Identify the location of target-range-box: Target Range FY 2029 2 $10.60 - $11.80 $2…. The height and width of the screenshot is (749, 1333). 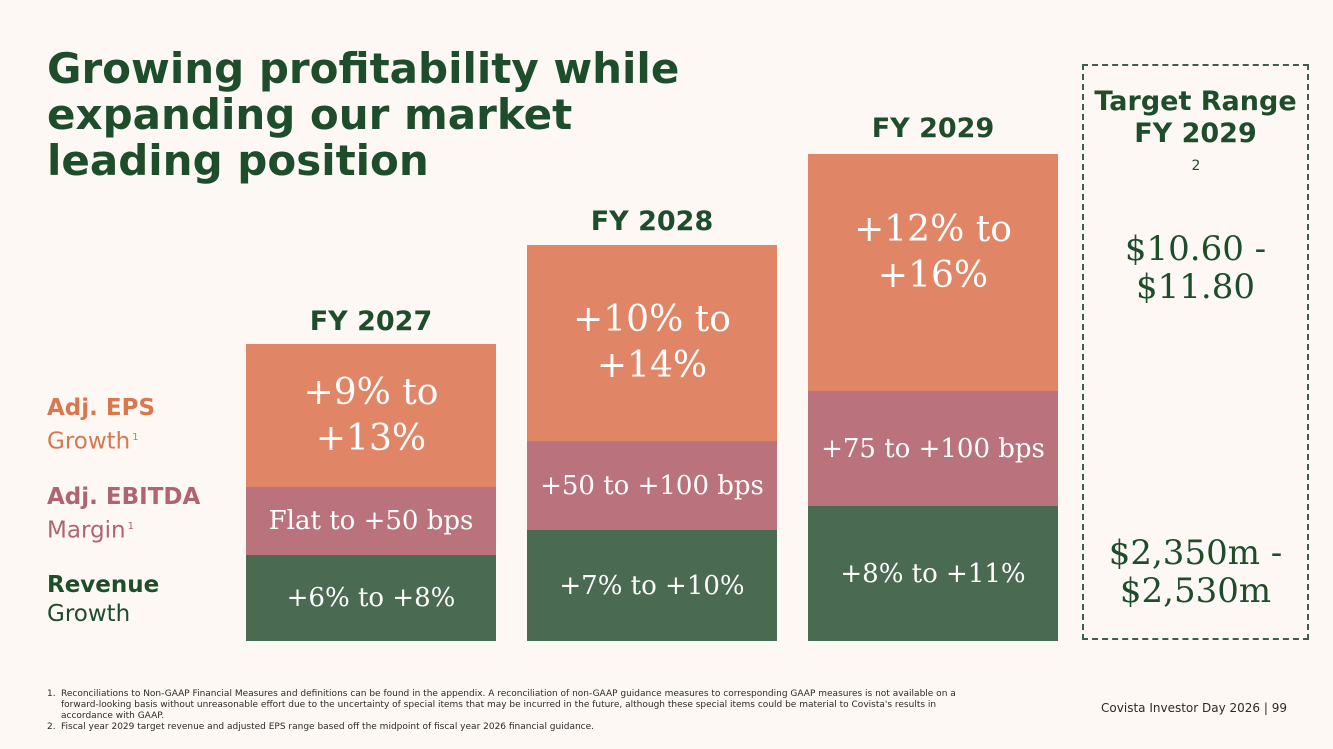
(1195, 352).